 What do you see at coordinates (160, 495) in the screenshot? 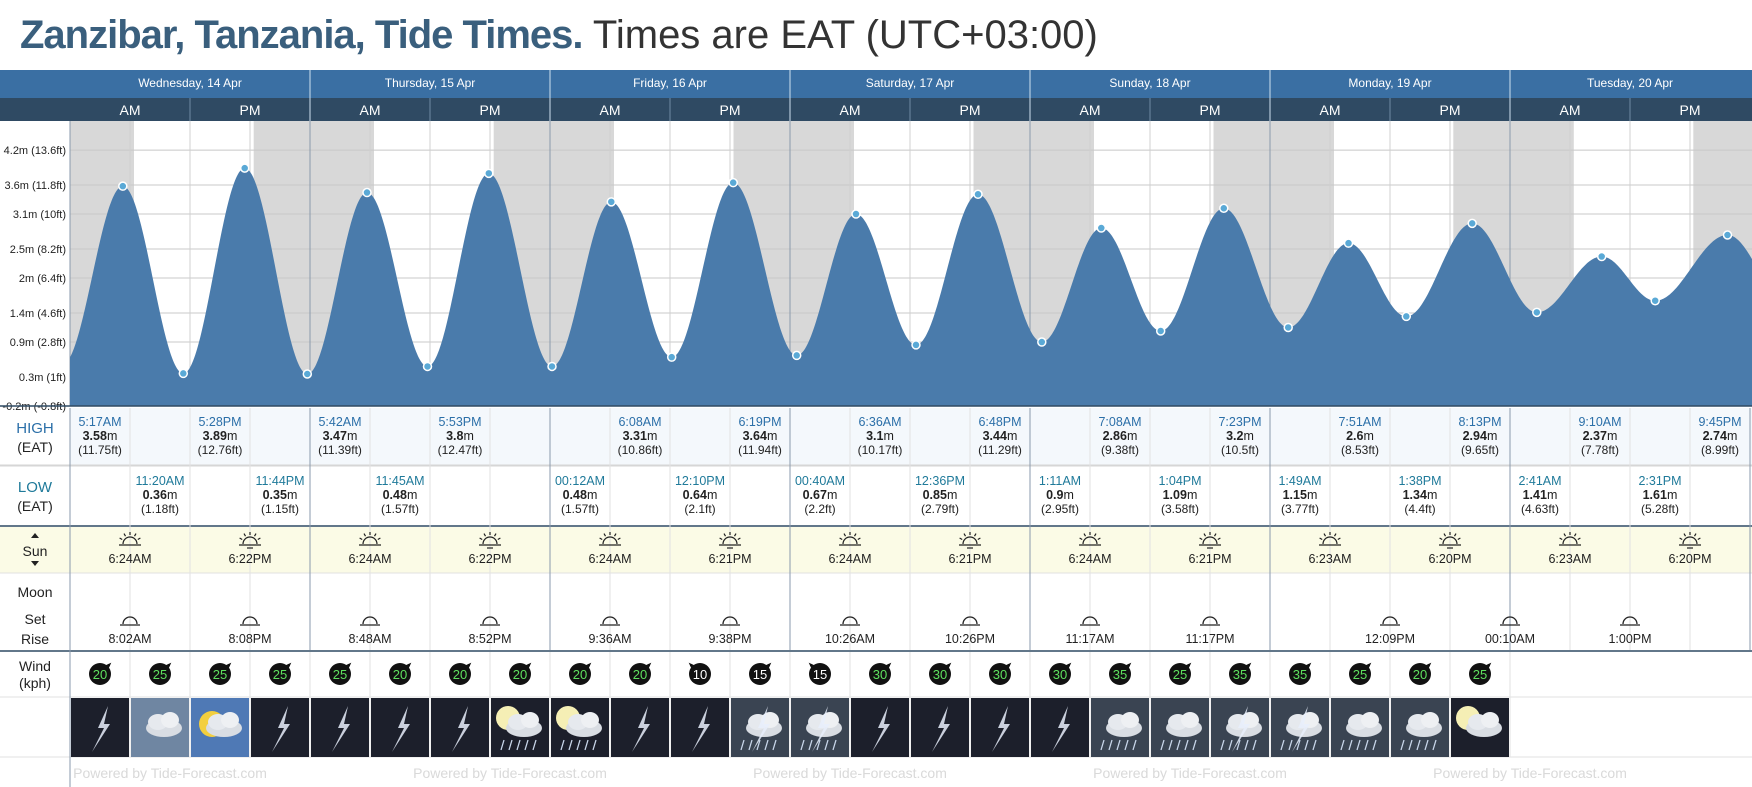
I see `low-tide-height: 0.36m` at bounding box center [160, 495].